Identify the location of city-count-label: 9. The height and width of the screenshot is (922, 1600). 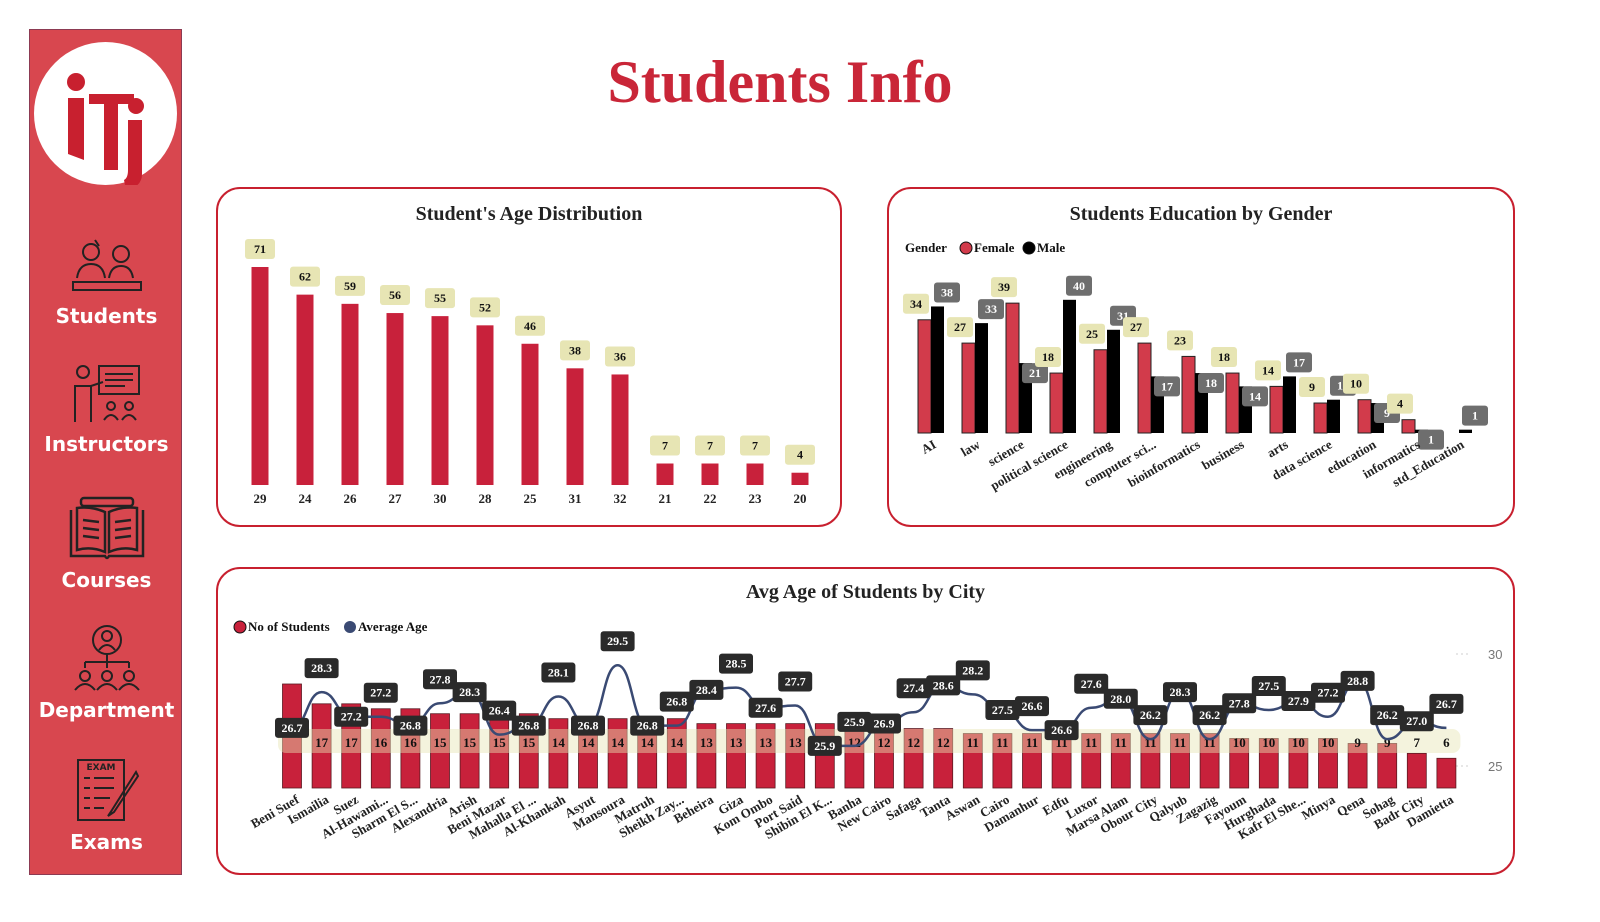
(1357, 742).